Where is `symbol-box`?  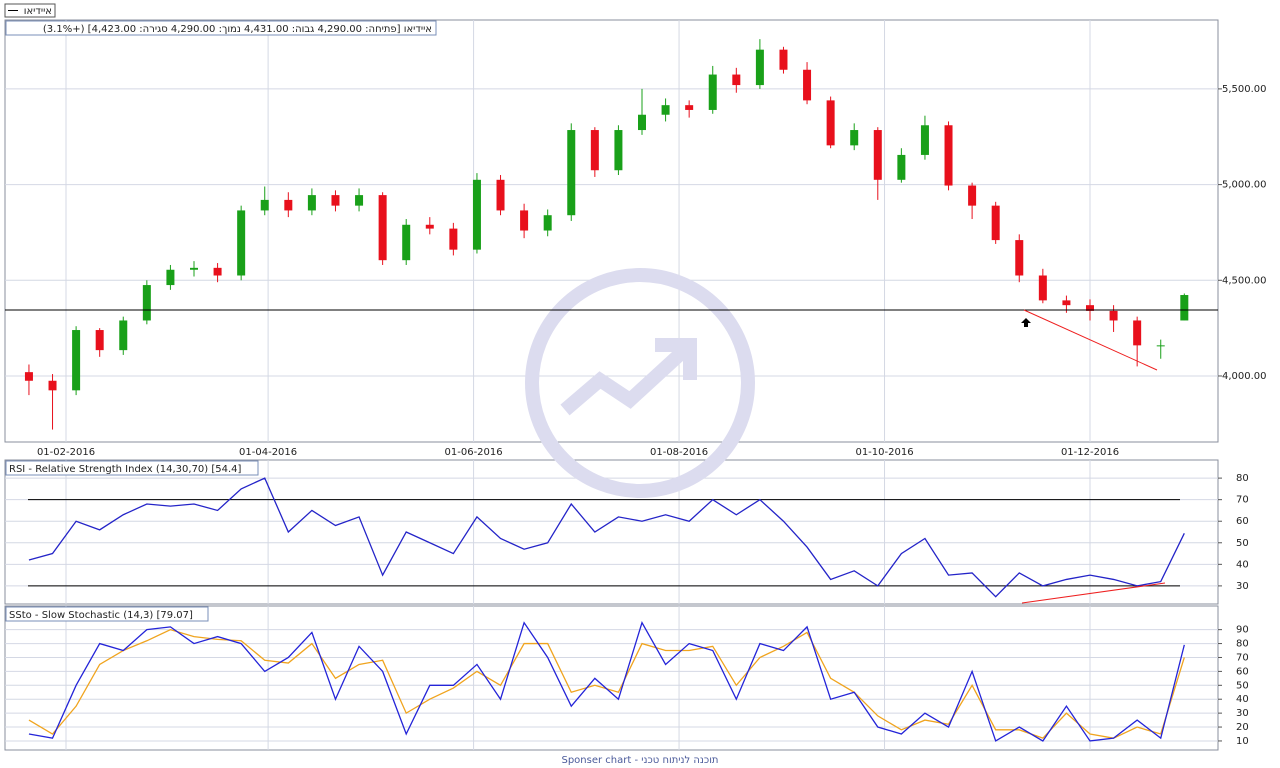
symbol-box is located at coordinates (30, 10).